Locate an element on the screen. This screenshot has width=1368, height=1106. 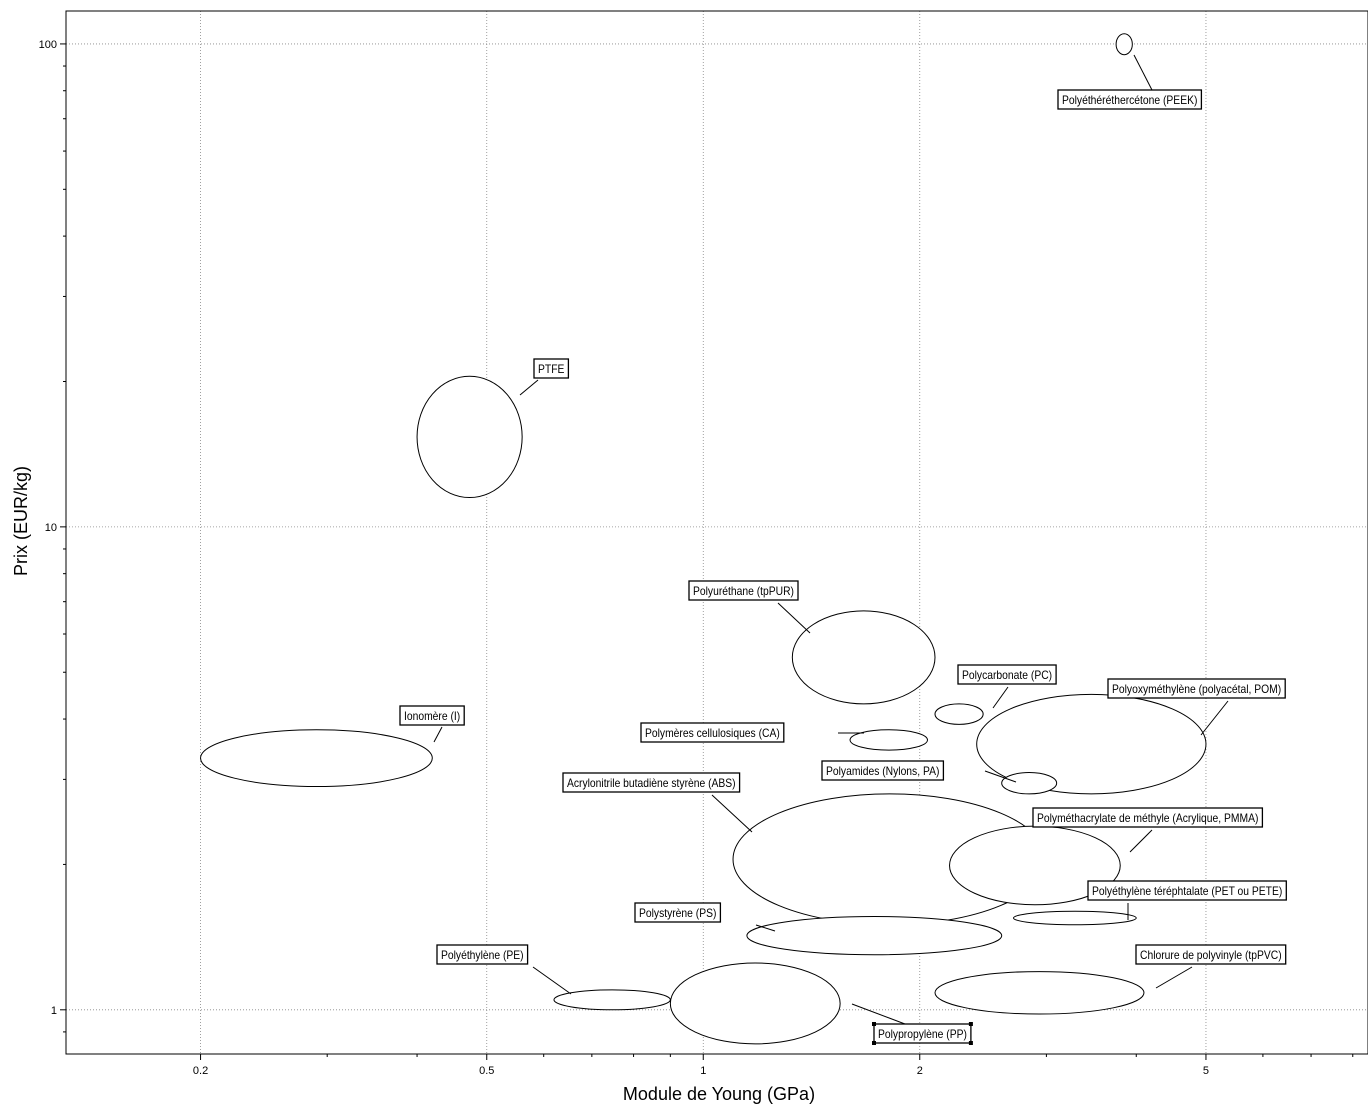
y-axis-title: Prix (EUR/kg) is located at coordinates (21, 521).